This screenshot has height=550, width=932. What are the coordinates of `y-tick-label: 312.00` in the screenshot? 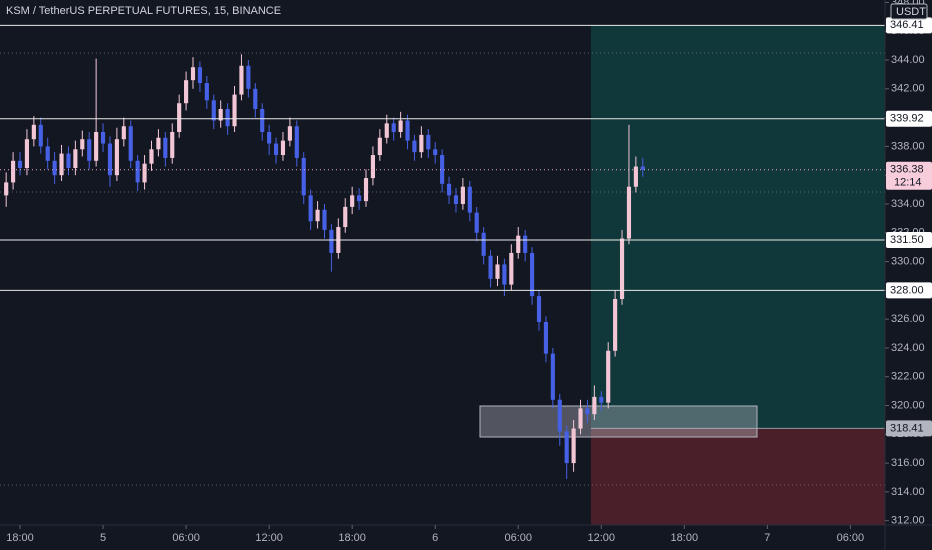 It's located at (908, 521).